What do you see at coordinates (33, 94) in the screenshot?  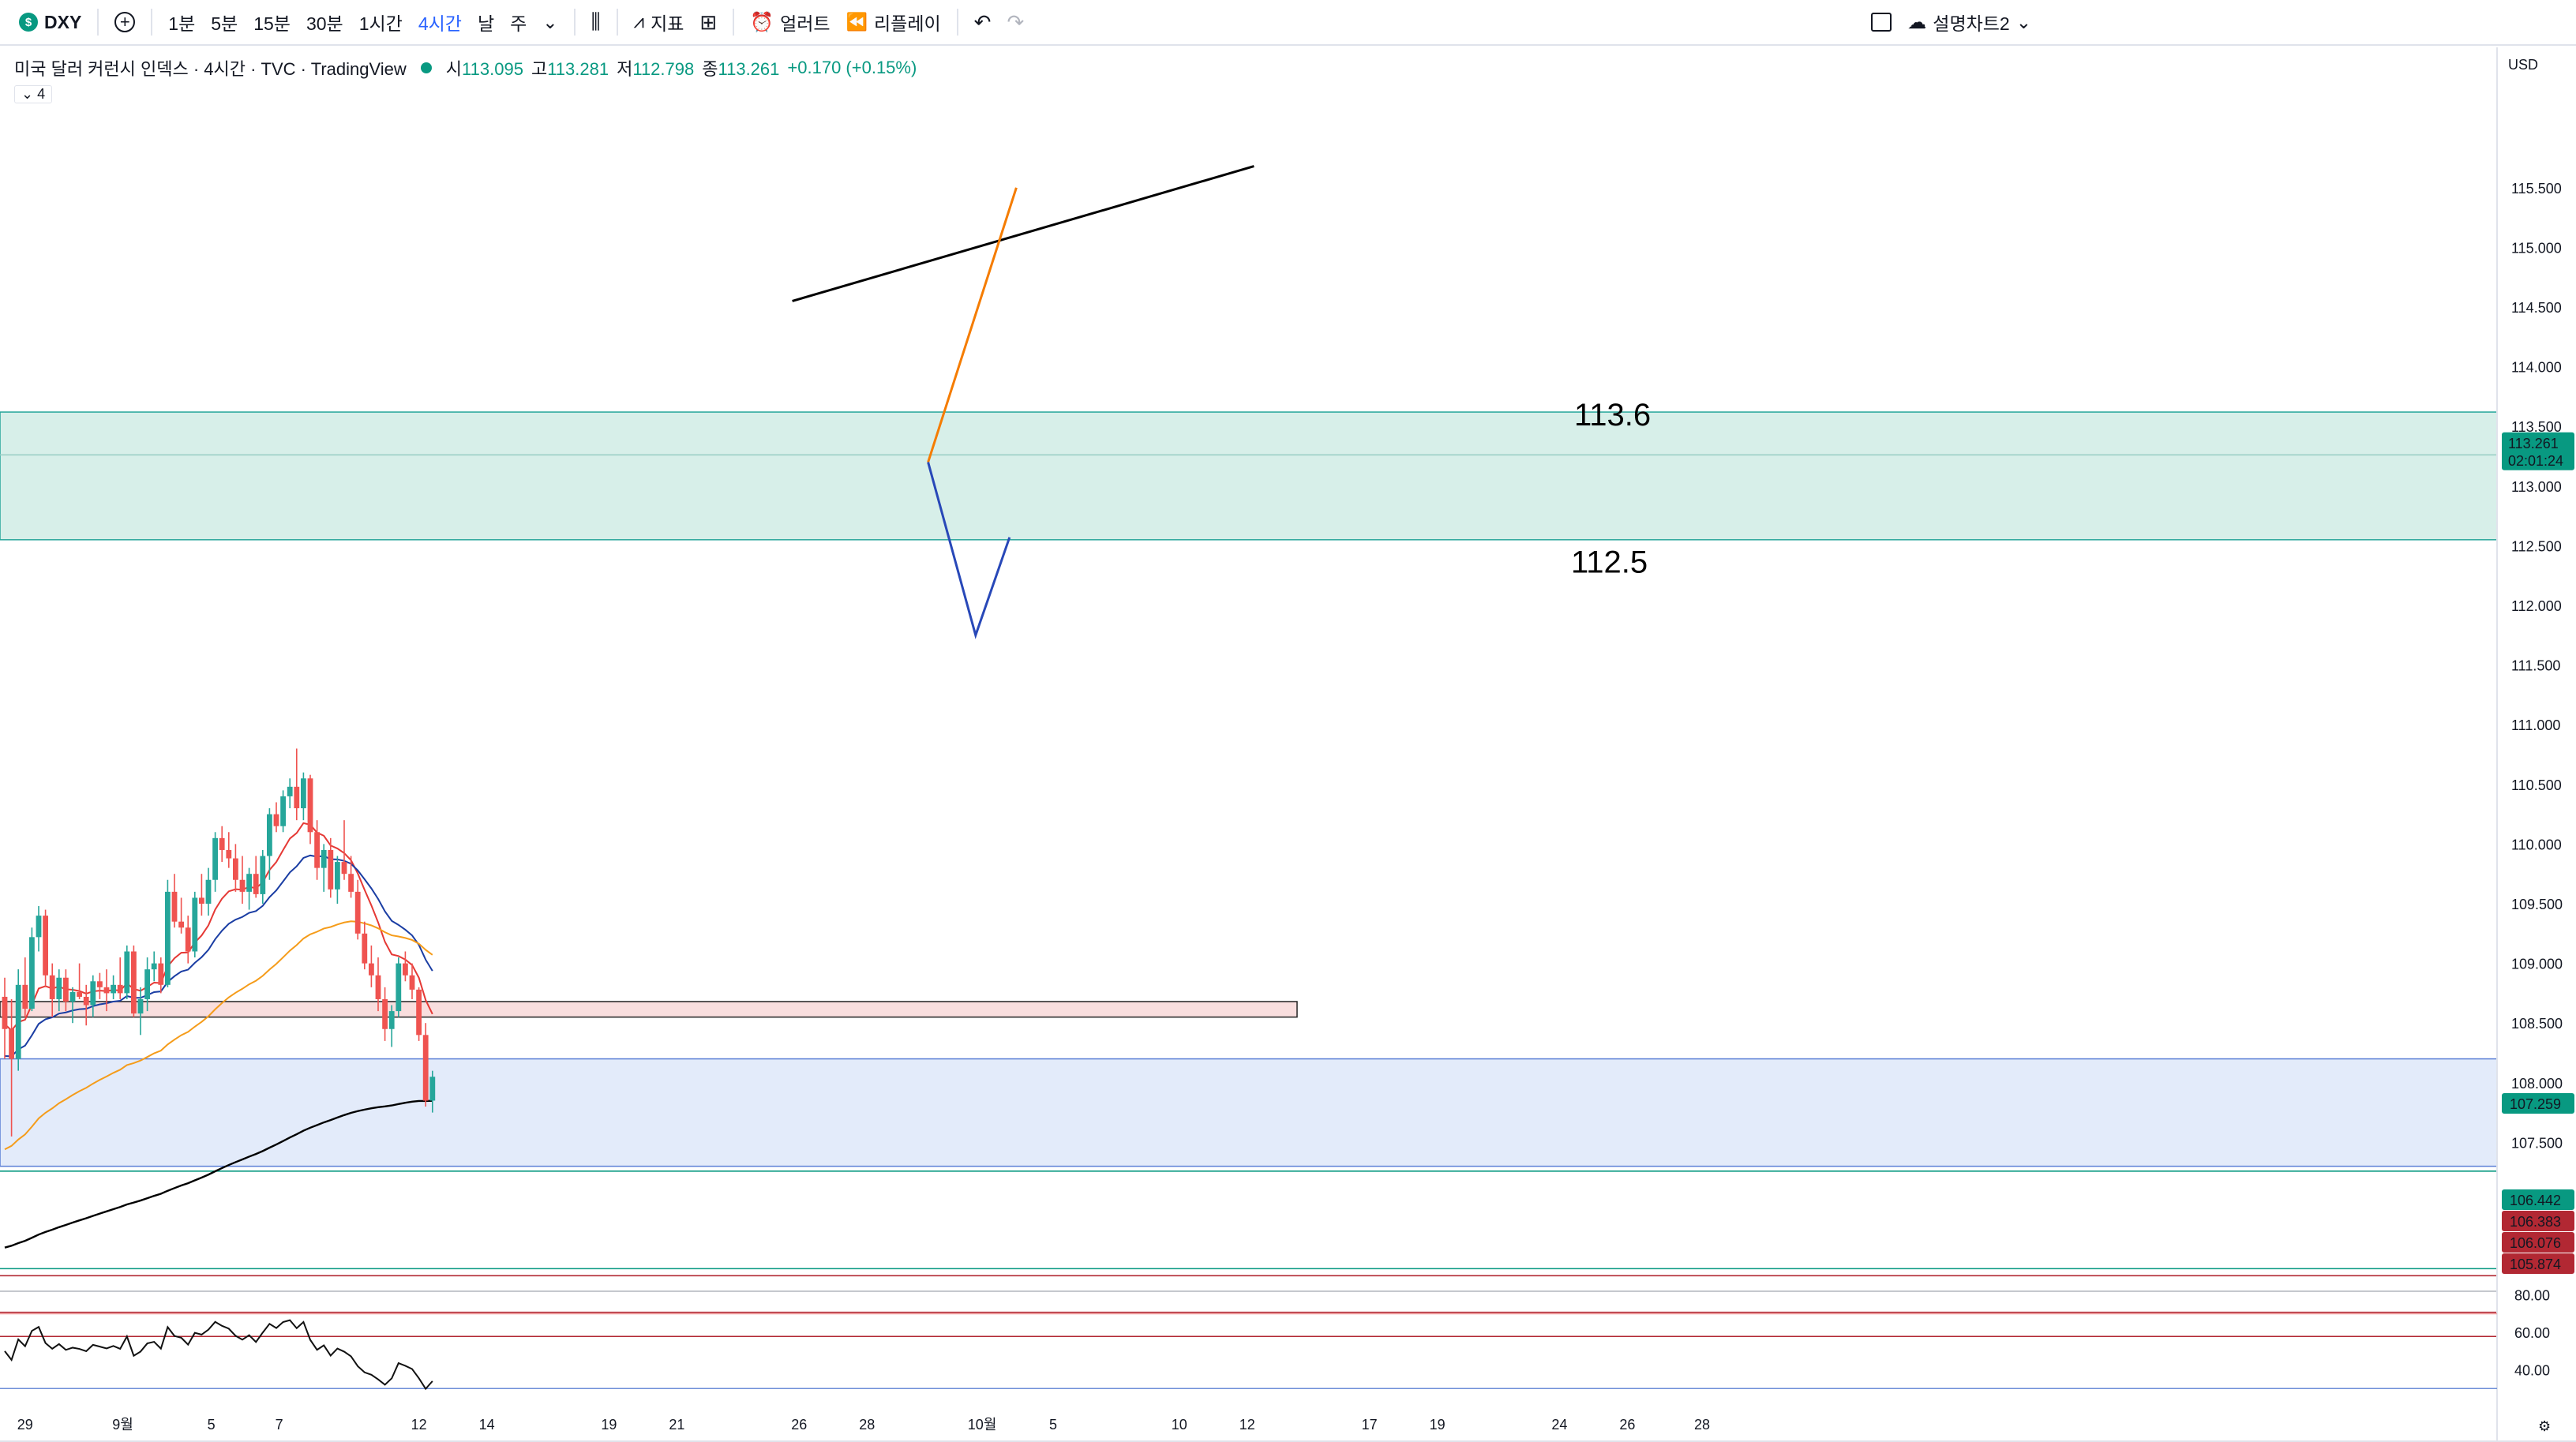 I see `indicators-toggle: ⌄ 4` at bounding box center [33, 94].